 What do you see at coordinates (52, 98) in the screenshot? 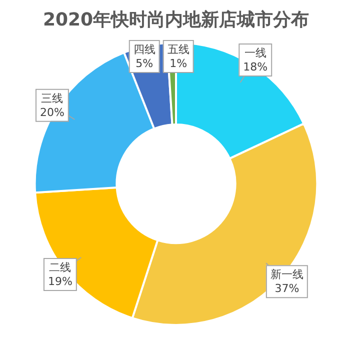
I see `slice-label: 三线` at bounding box center [52, 98].